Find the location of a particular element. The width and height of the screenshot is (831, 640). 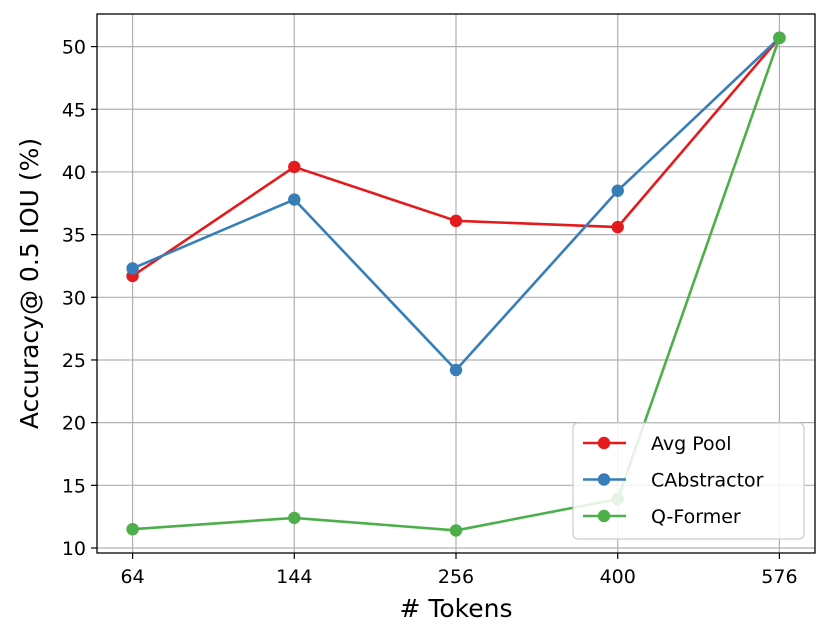

legend-label: Avg Pool is located at coordinates (691, 444).